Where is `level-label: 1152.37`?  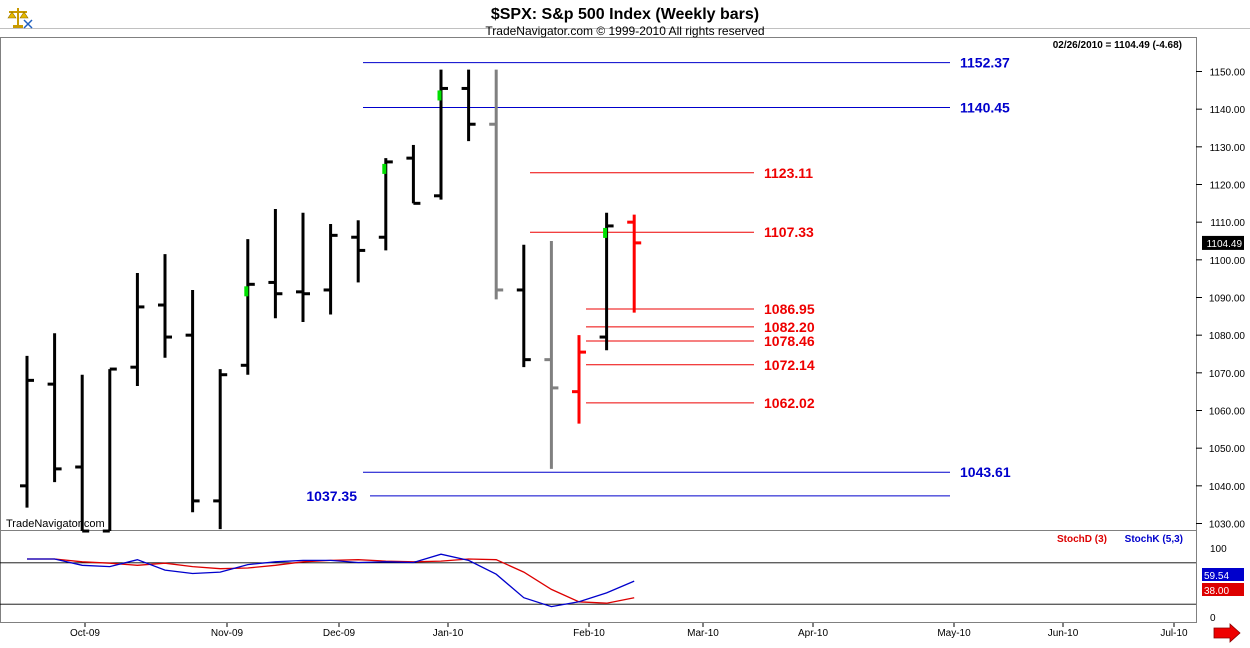 level-label: 1152.37 is located at coordinates (985, 63).